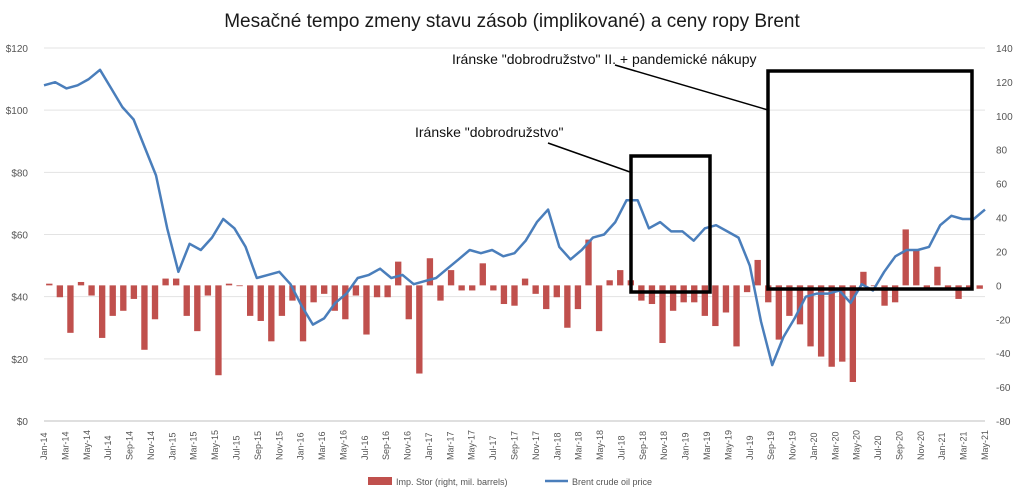 This screenshot has width=1024, height=497. I want to click on right-tick-label: 60, so click(1002, 185).